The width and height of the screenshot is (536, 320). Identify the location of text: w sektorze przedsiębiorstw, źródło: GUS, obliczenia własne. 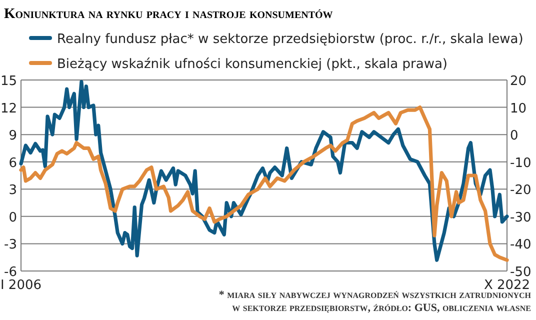
(381, 308).